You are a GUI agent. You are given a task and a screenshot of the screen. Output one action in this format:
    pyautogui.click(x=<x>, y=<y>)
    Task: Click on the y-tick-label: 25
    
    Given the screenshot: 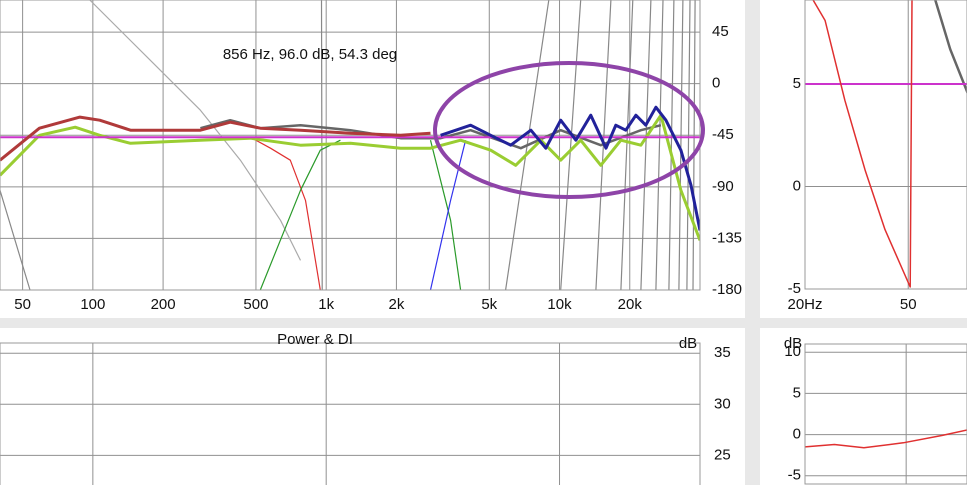 What is the action you would take?
    pyautogui.click(x=722, y=454)
    